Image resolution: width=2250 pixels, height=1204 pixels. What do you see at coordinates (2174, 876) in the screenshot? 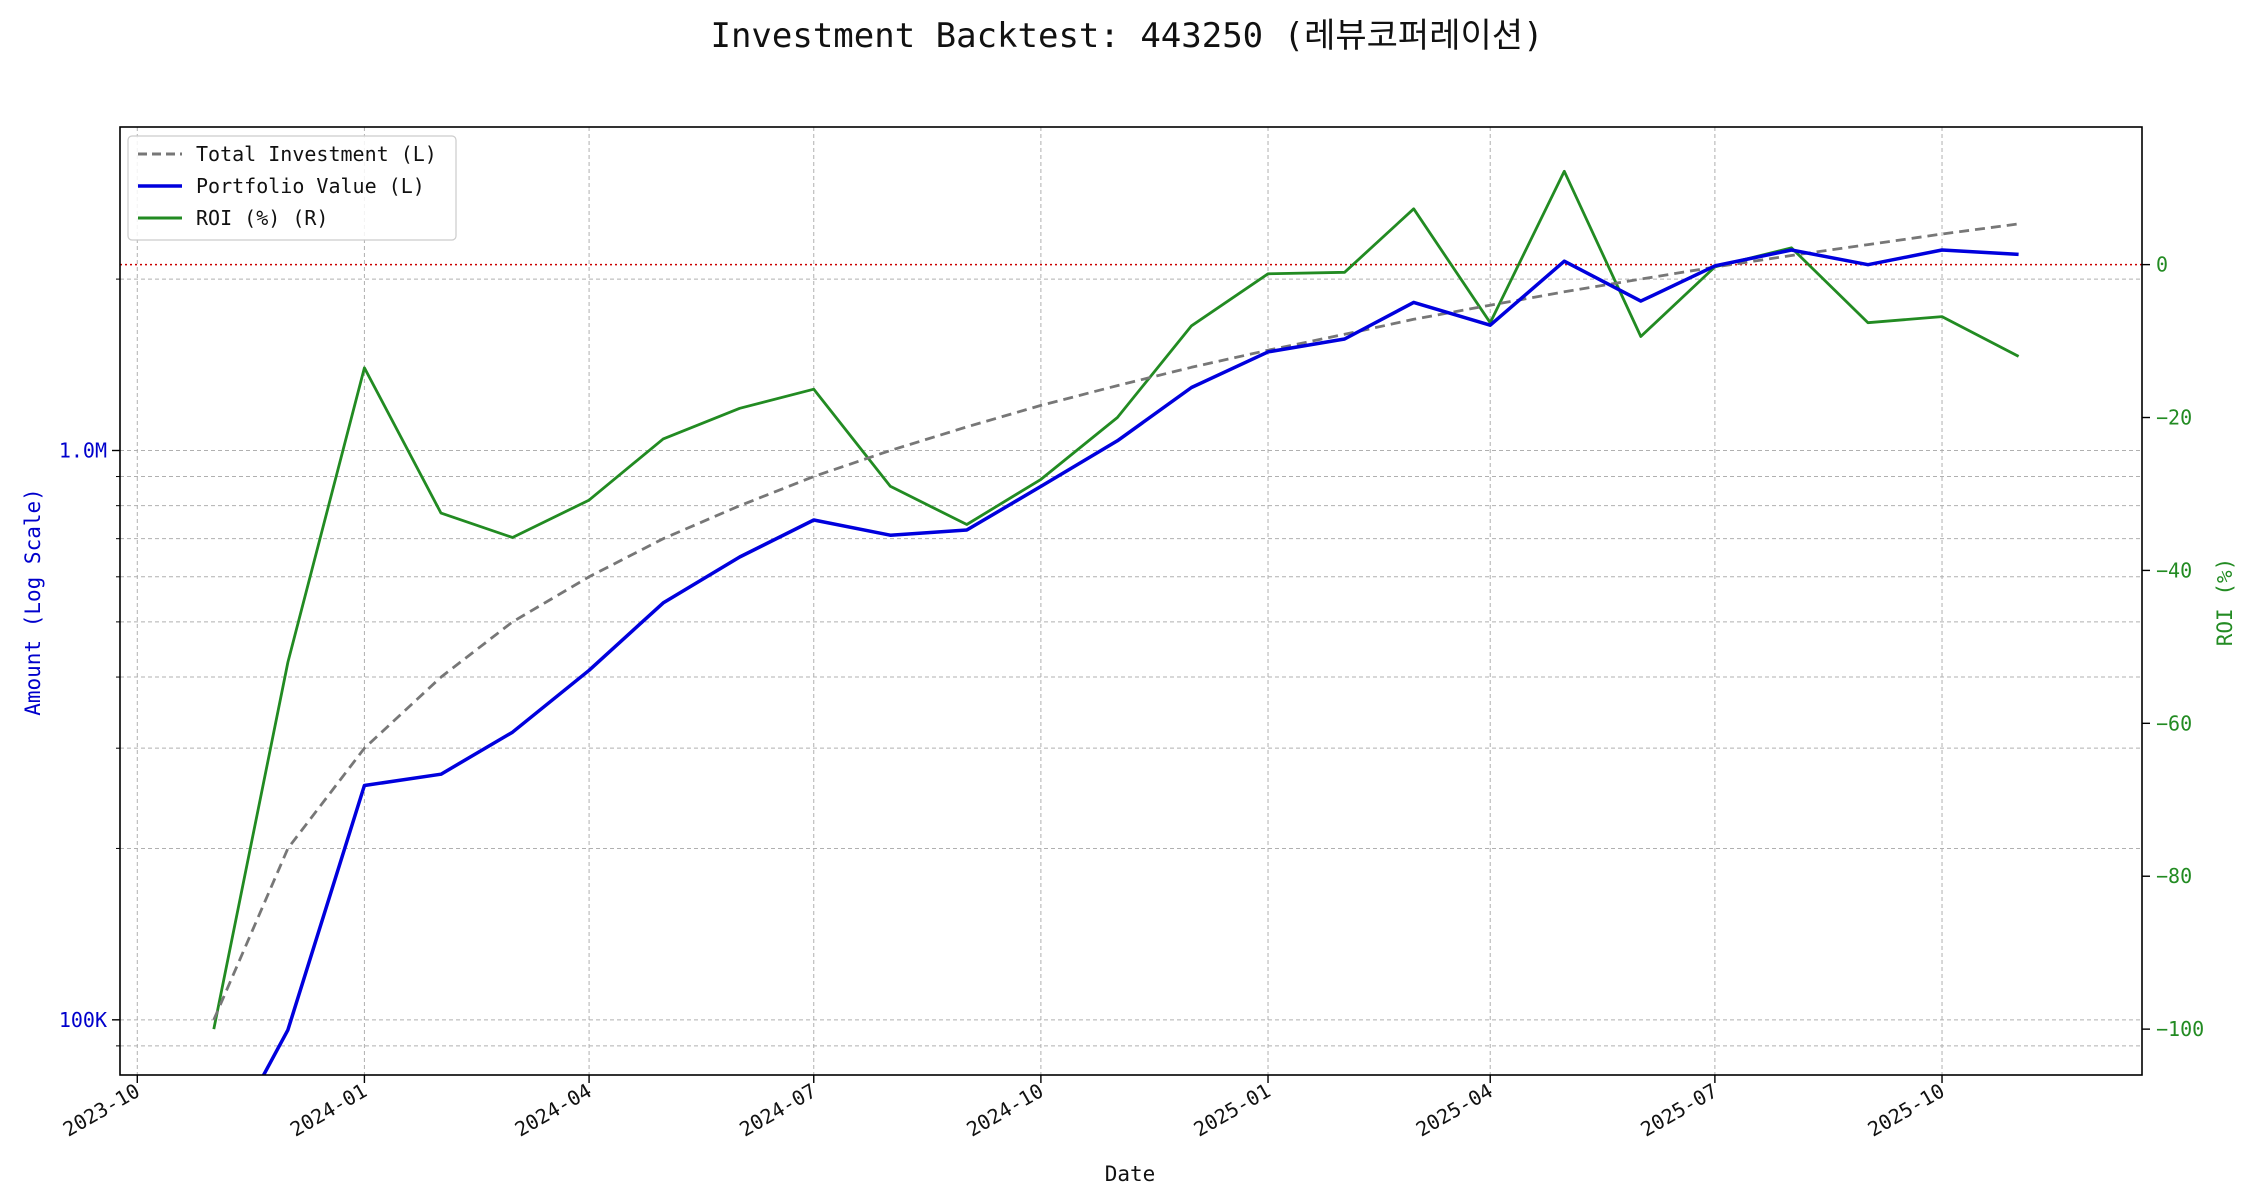
I see `y-right-tick-label: −80` at bounding box center [2174, 876].